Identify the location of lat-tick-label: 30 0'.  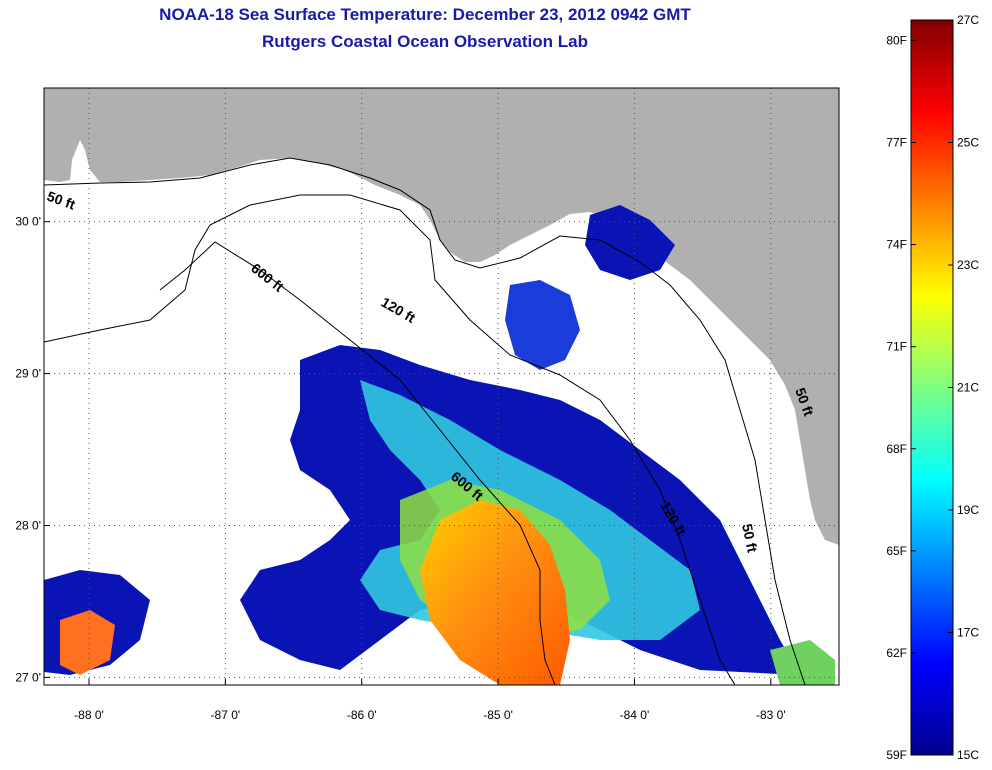
(28, 222).